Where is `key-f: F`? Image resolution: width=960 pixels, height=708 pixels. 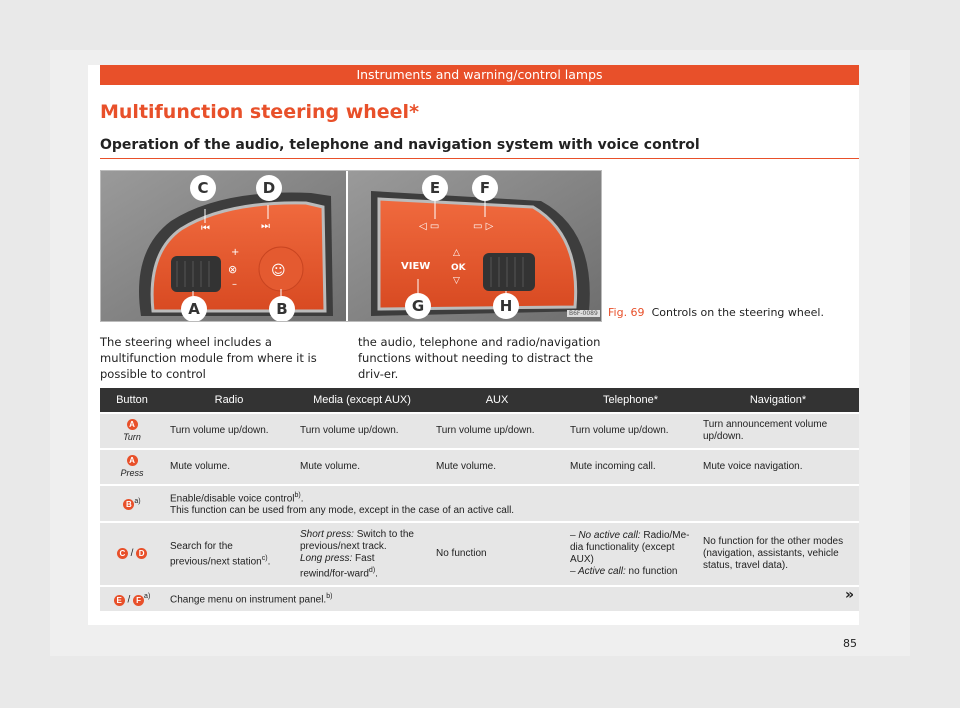 key-f: F is located at coordinates (139, 600).